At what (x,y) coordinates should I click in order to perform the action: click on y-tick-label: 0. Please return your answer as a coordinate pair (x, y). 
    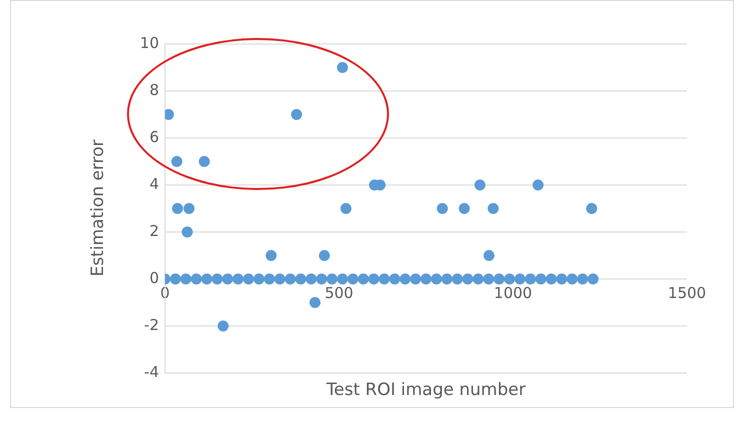
    Looking at the image, I should click on (154, 277).